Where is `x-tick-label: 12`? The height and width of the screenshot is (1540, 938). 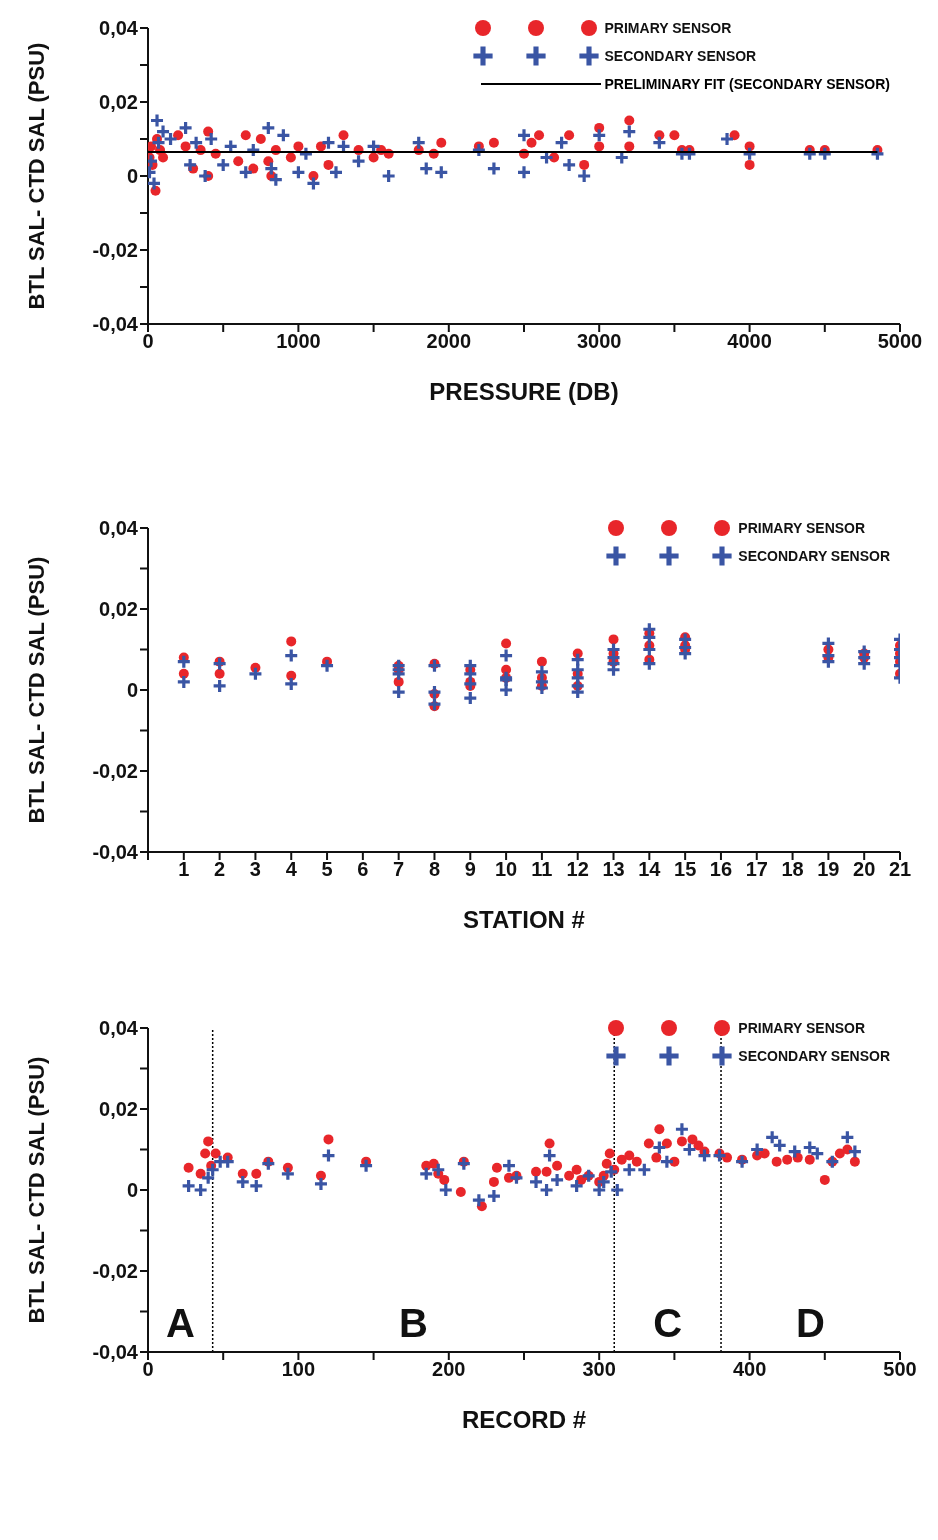 x-tick-label: 12 is located at coordinates (577, 869).